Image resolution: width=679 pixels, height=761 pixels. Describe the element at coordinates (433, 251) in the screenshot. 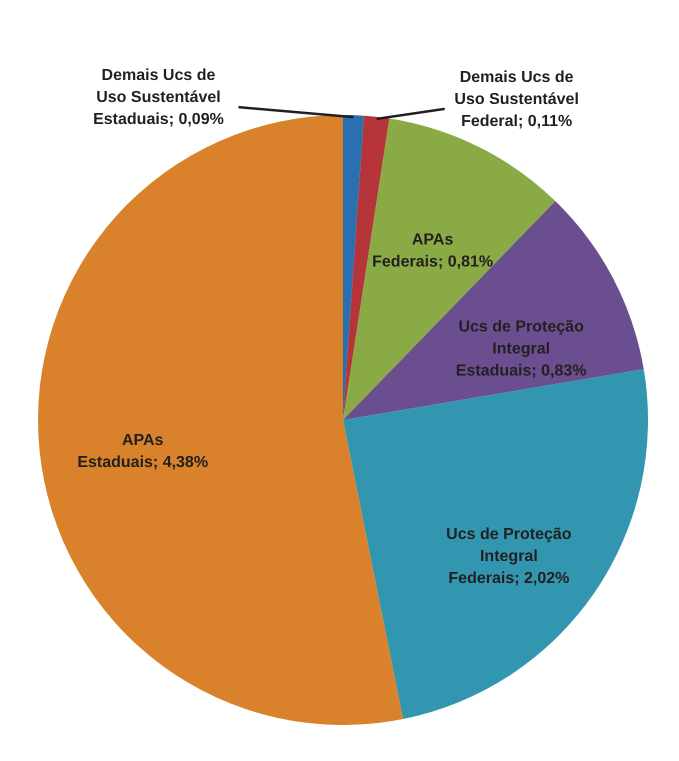

I see `slice-label: APAs Federais; 0,81%` at that location.